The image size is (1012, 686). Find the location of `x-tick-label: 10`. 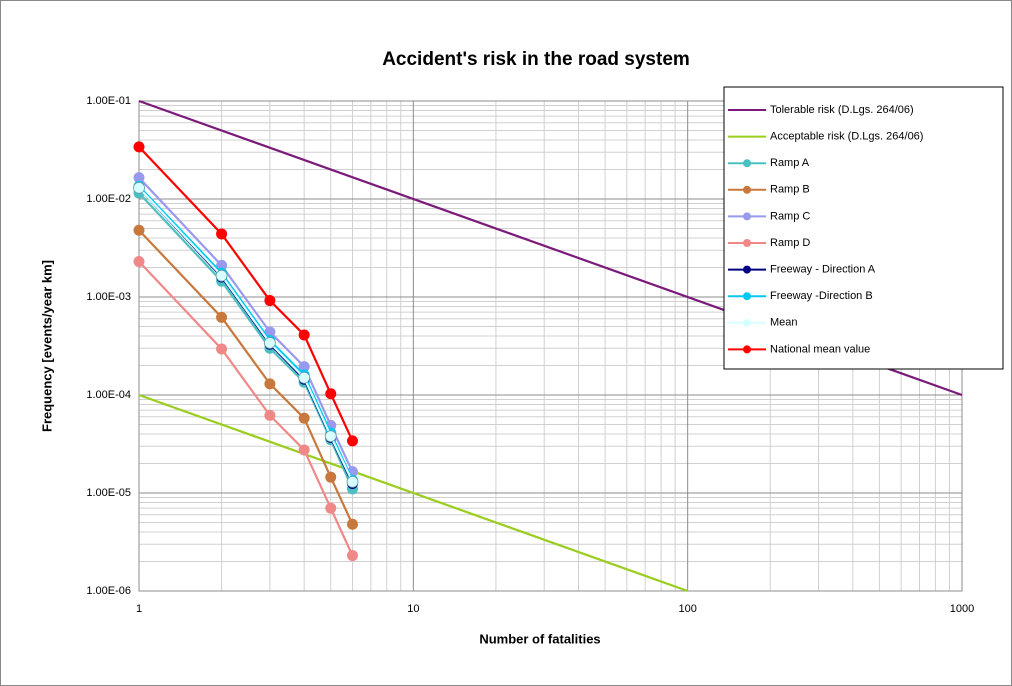

x-tick-label: 10 is located at coordinates (413, 609).